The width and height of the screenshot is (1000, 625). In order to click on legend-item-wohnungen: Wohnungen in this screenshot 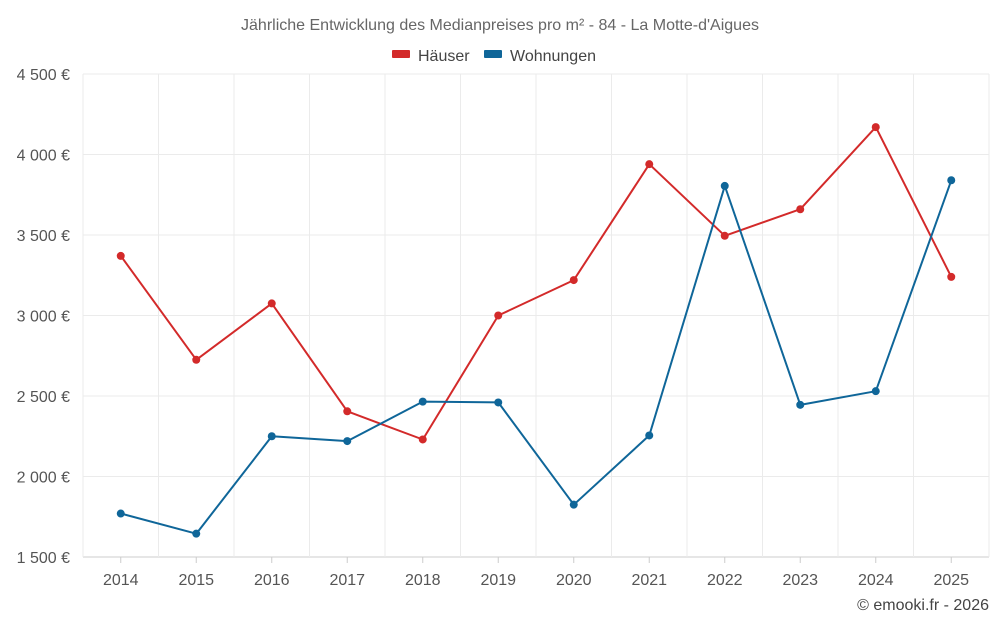, I will do `click(540, 56)`.